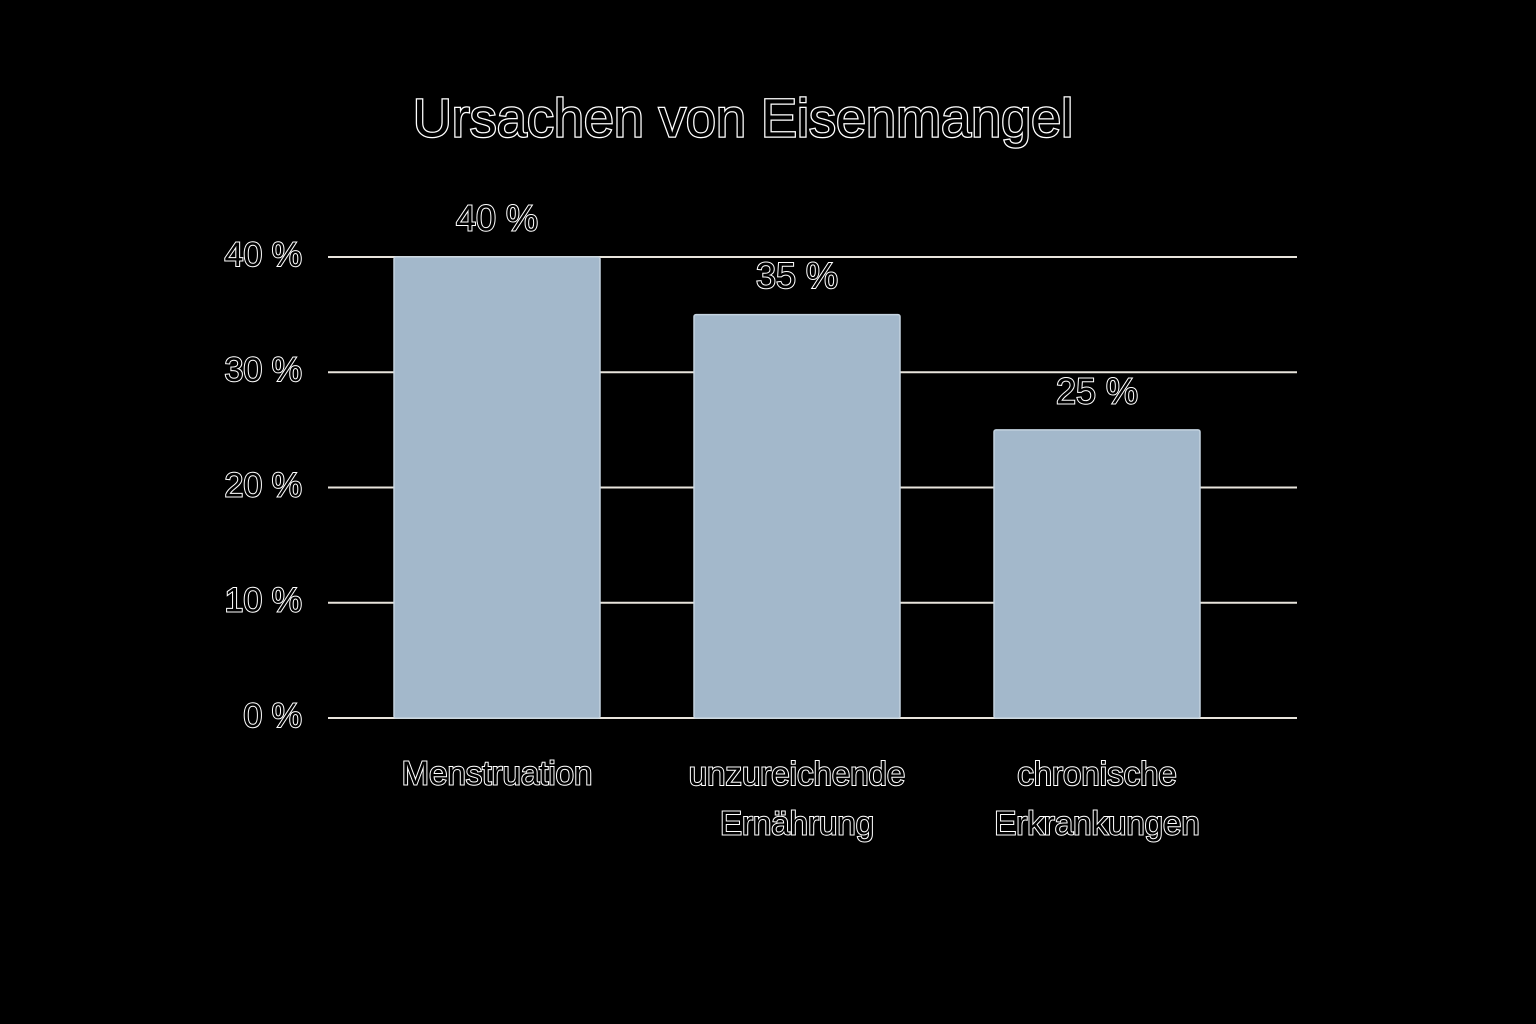  Describe the element at coordinates (264, 255) in the screenshot. I see `y-tick-label: 40 %` at that location.